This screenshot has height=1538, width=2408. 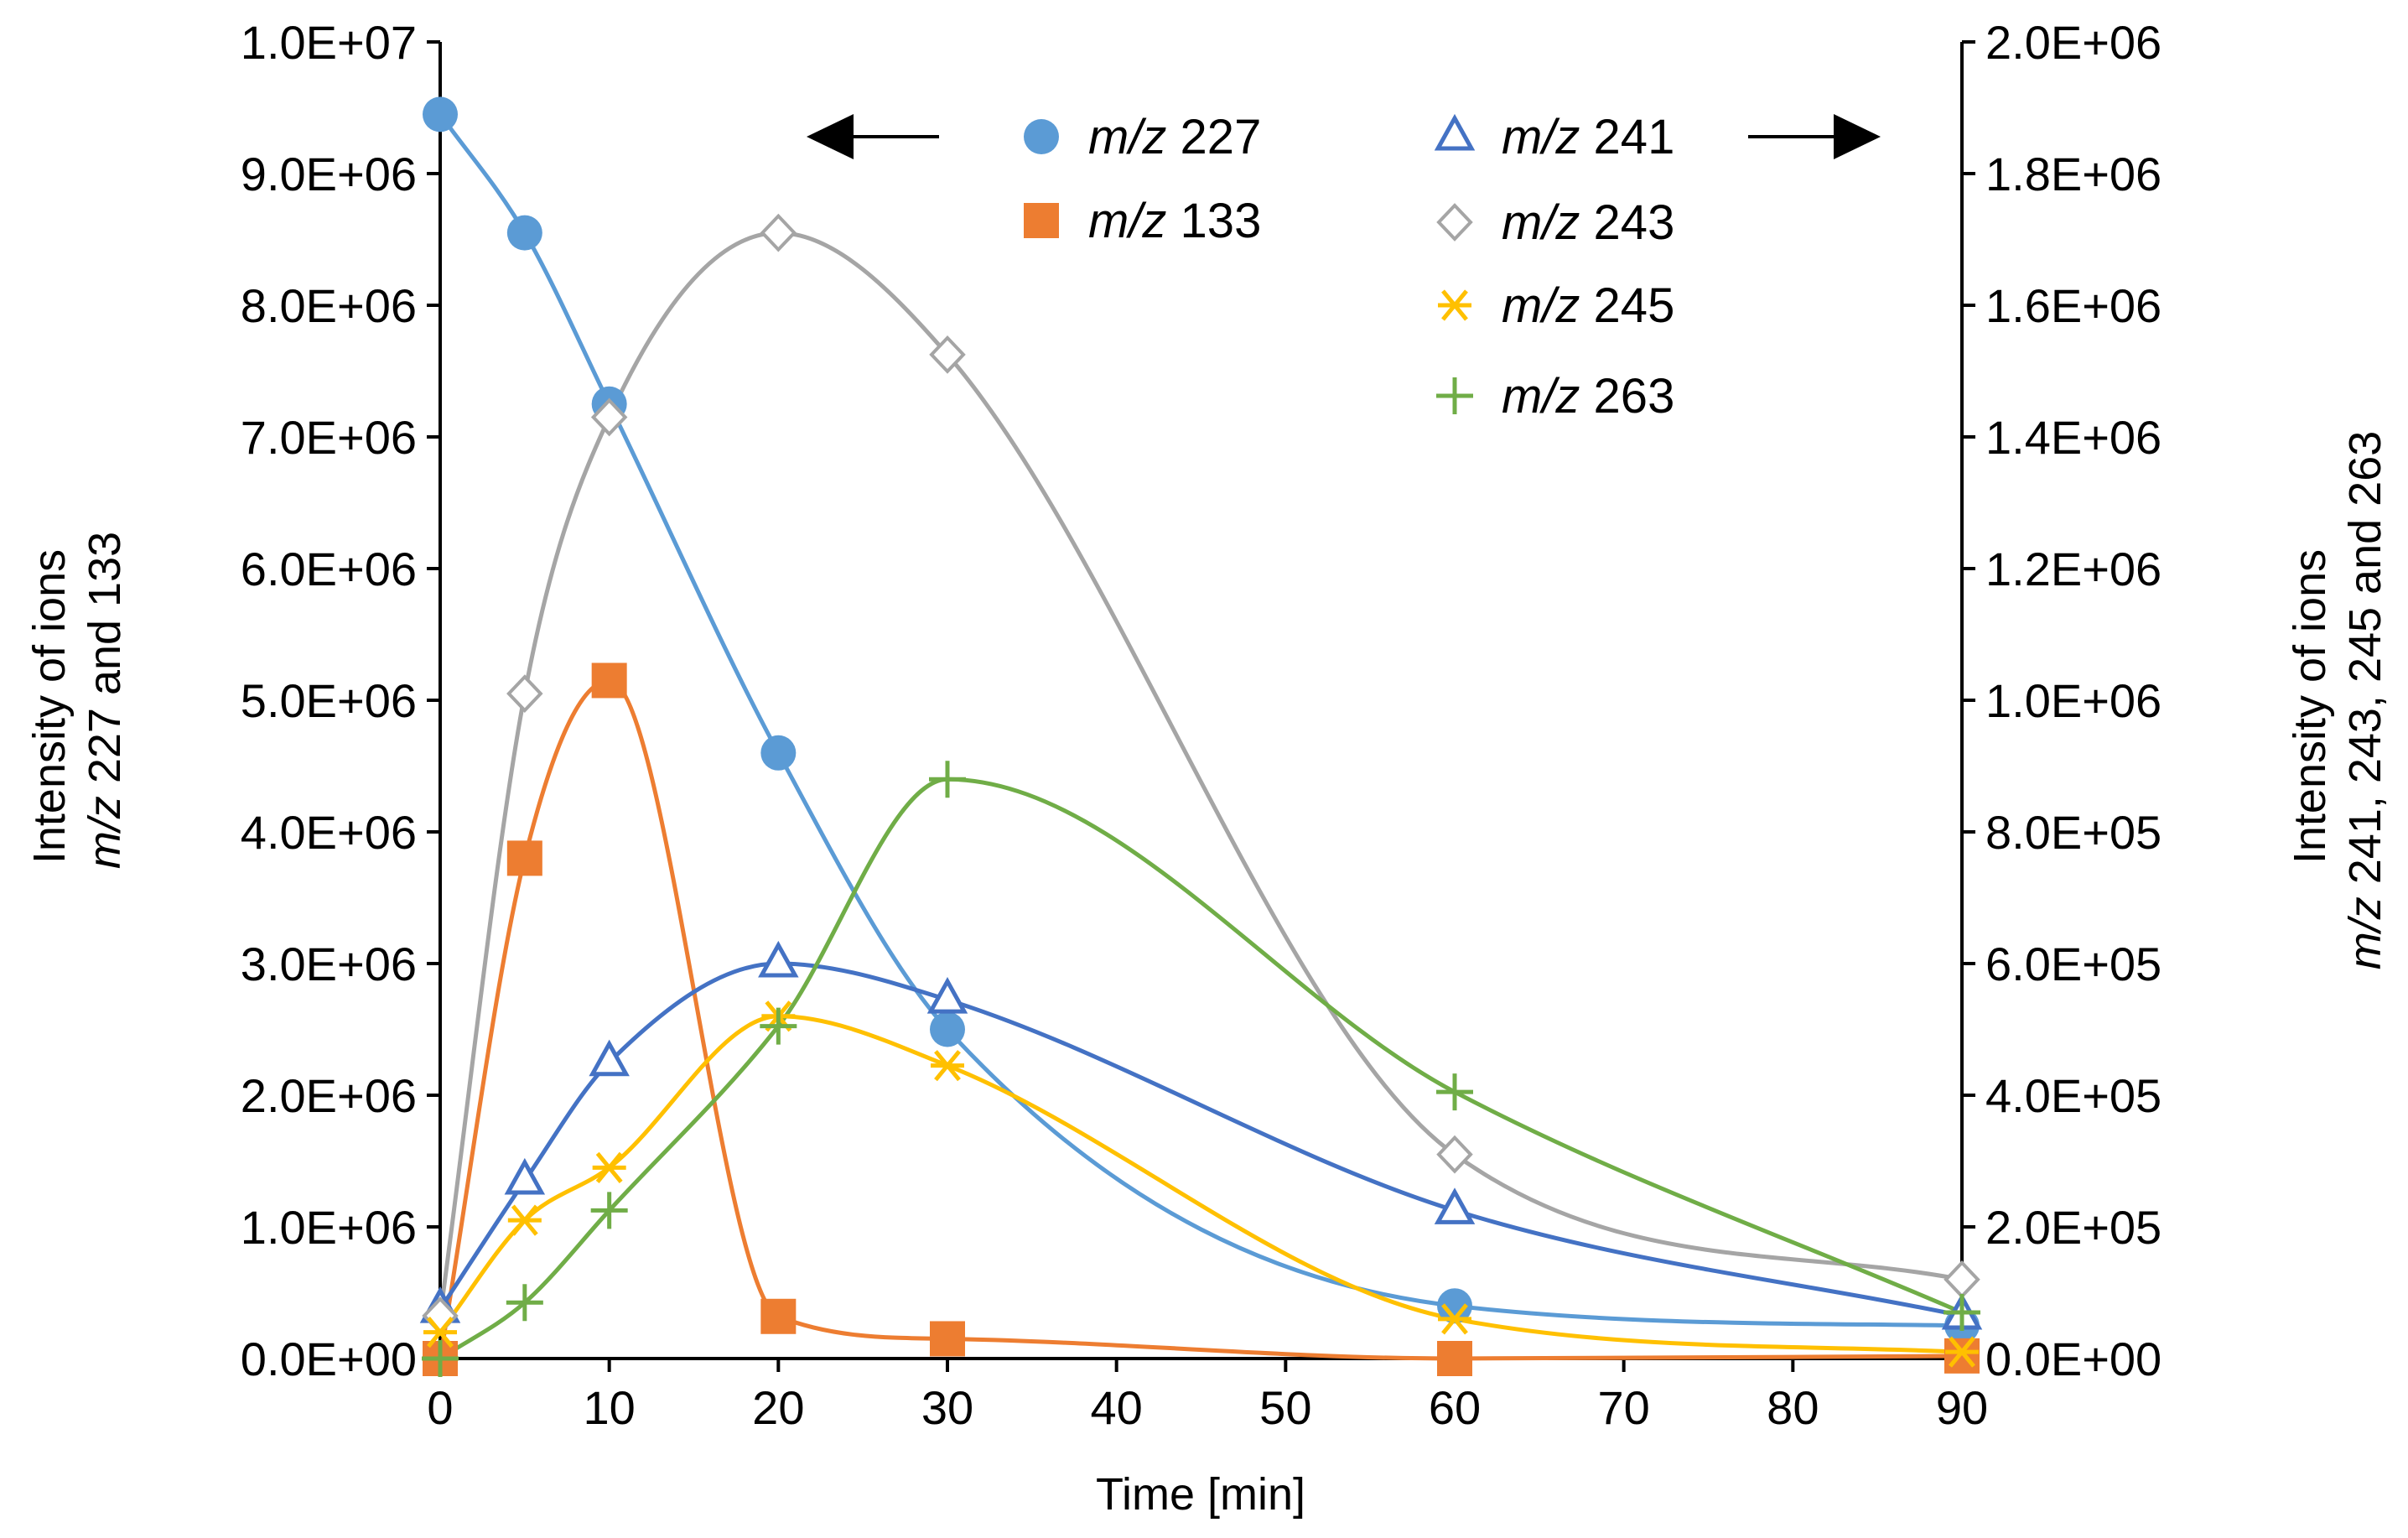 I want to click on left-y-tick-label: 0.0E+00, so click(x=329, y=1359).